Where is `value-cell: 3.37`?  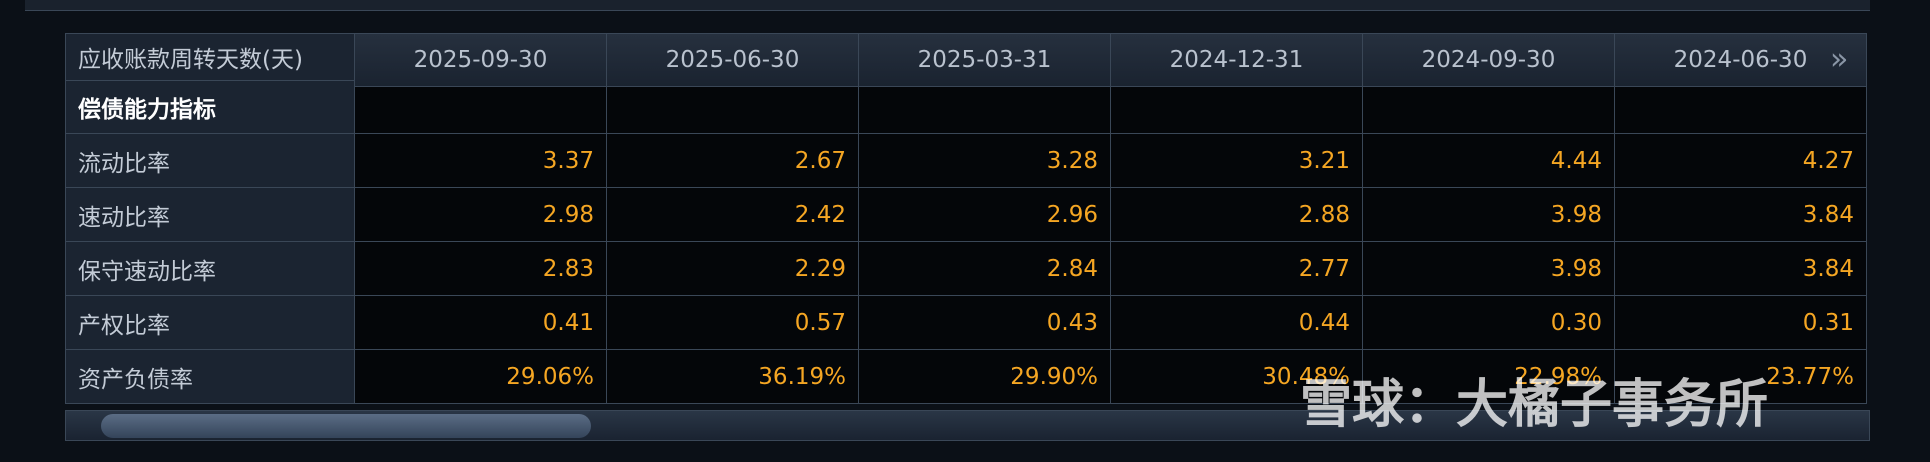 value-cell: 3.37 is located at coordinates (480, 160).